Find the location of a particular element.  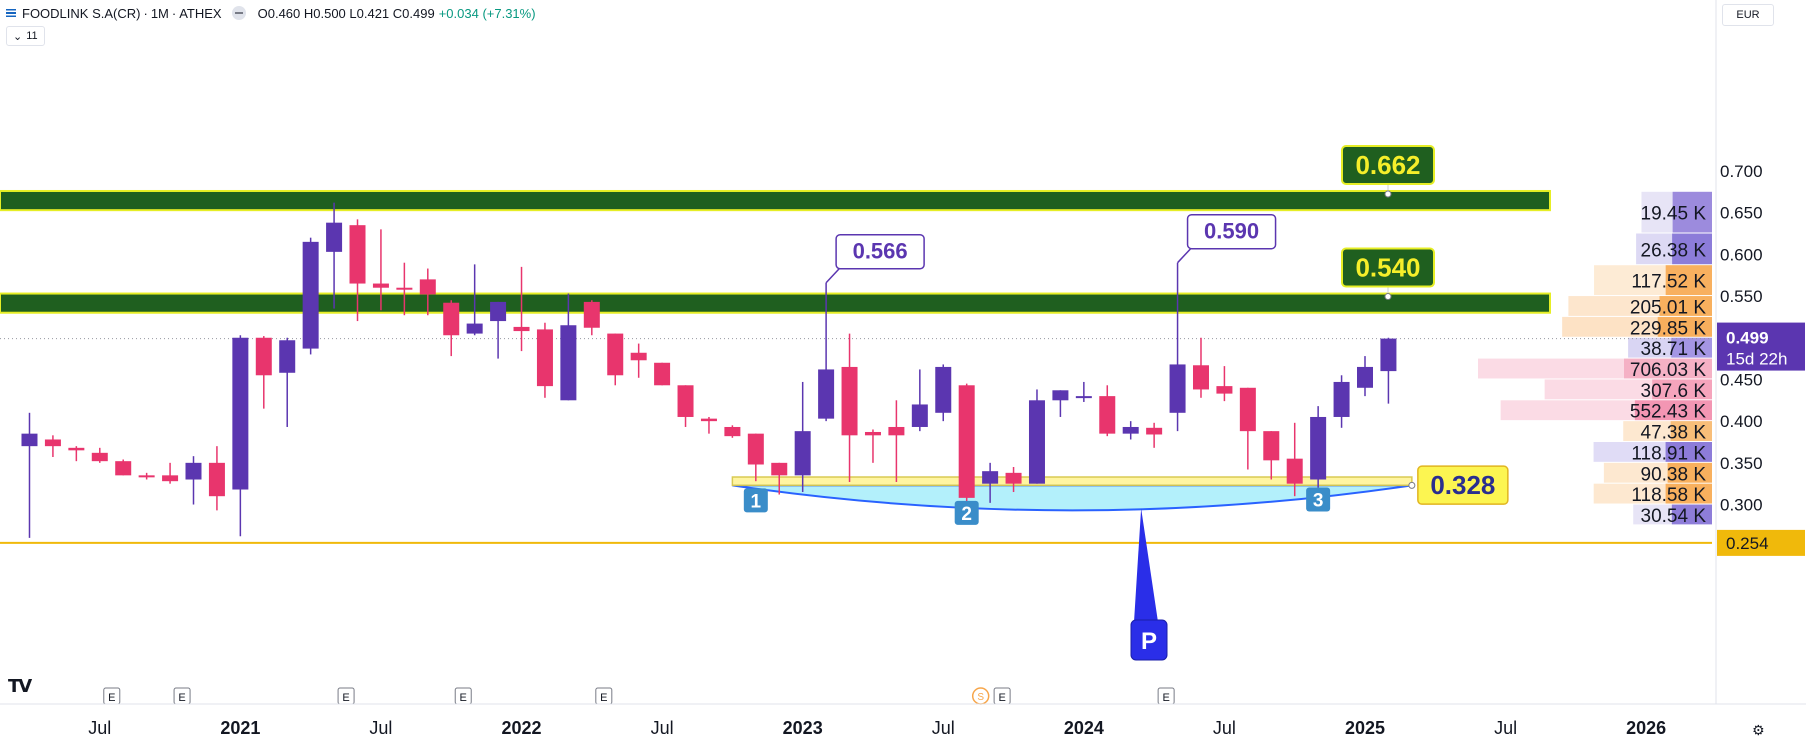

volume-profile-label: 307.6 K is located at coordinates (1674, 391).